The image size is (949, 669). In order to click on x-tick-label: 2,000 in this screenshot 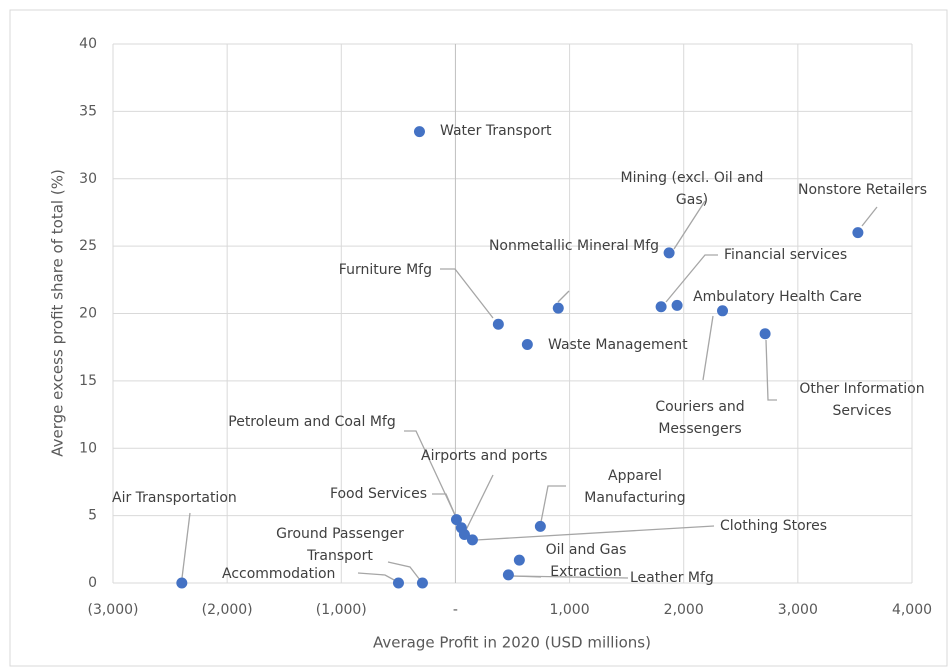, I will do `click(684, 610)`.